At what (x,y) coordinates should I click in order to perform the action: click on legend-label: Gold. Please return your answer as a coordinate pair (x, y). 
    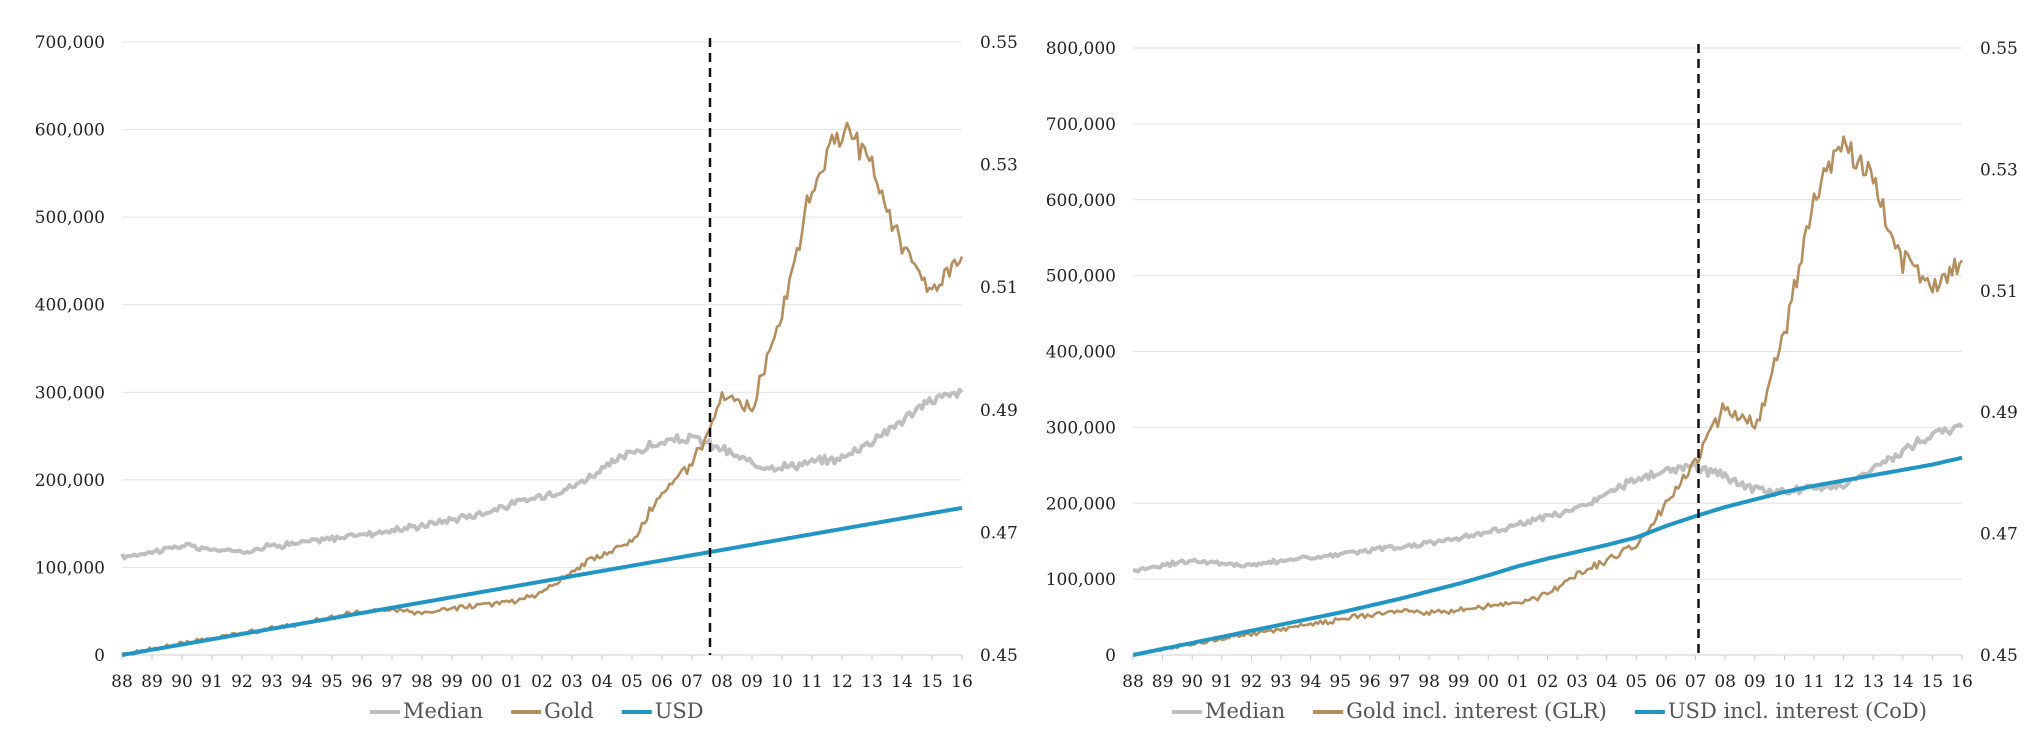
    Looking at the image, I should click on (569, 711).